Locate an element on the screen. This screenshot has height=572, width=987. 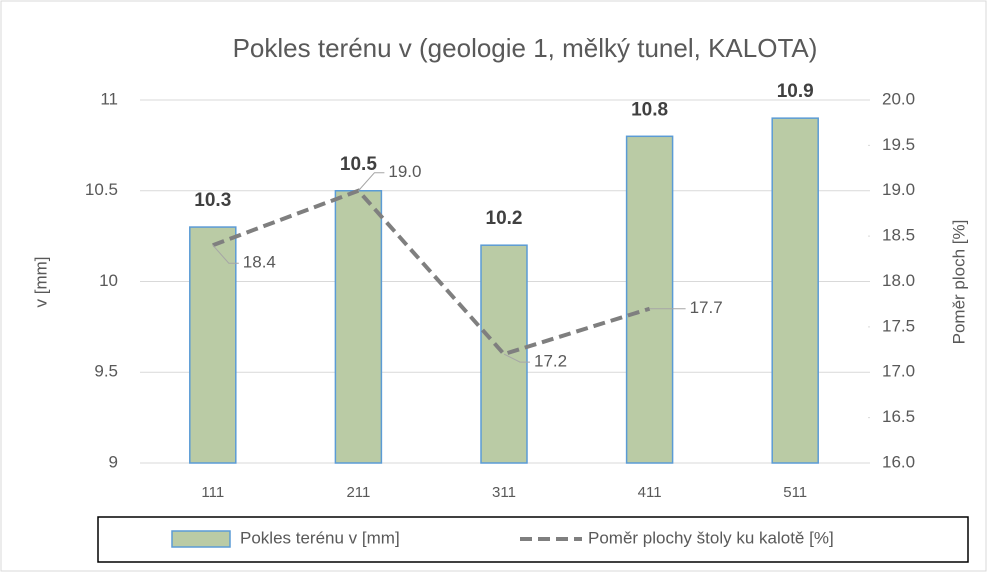
bar-value-label: 10.5 is located at coordinates (358, 164).